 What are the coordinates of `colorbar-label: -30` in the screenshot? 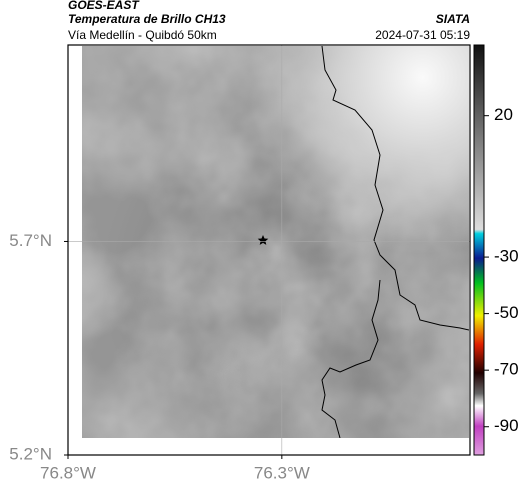 It's located at (506, 256).